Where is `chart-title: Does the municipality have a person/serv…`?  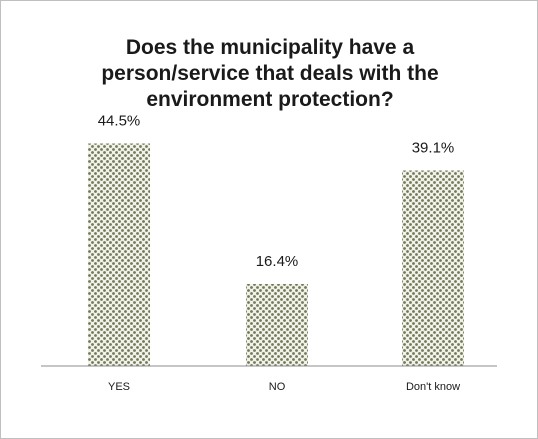
chart-title: Does the municipality have a person/serv… is located at coordinates (270, 73).